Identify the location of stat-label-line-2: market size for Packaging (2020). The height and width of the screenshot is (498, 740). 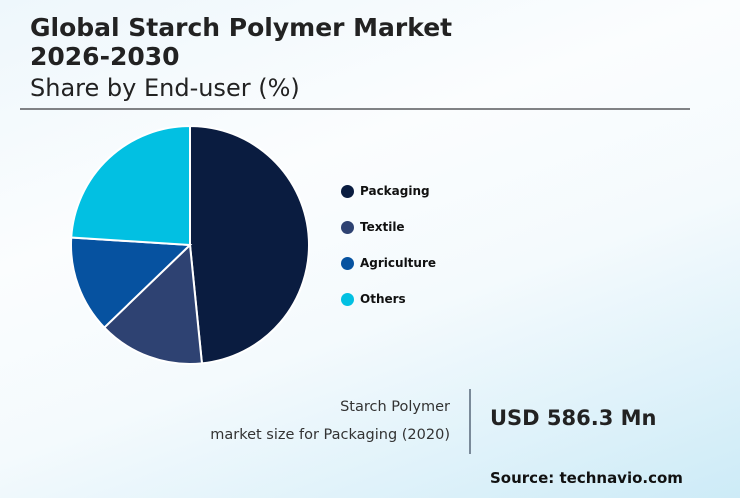
(330, 435).